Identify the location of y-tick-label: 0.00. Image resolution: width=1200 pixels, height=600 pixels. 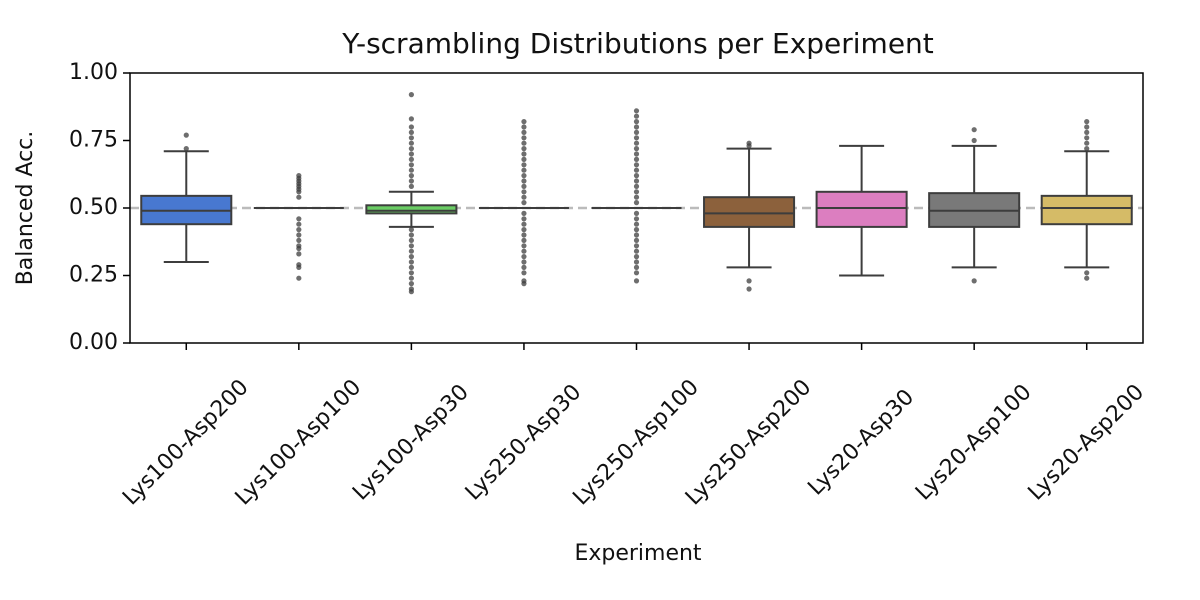
(93, 342).